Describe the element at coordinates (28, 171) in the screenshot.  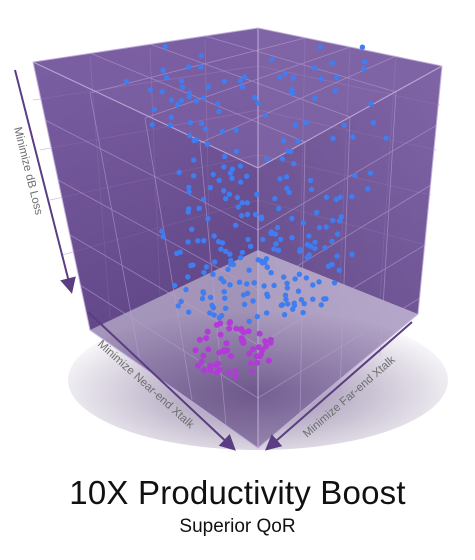
I see `axis-label-vertical: Minimize dB Loss` at that location.